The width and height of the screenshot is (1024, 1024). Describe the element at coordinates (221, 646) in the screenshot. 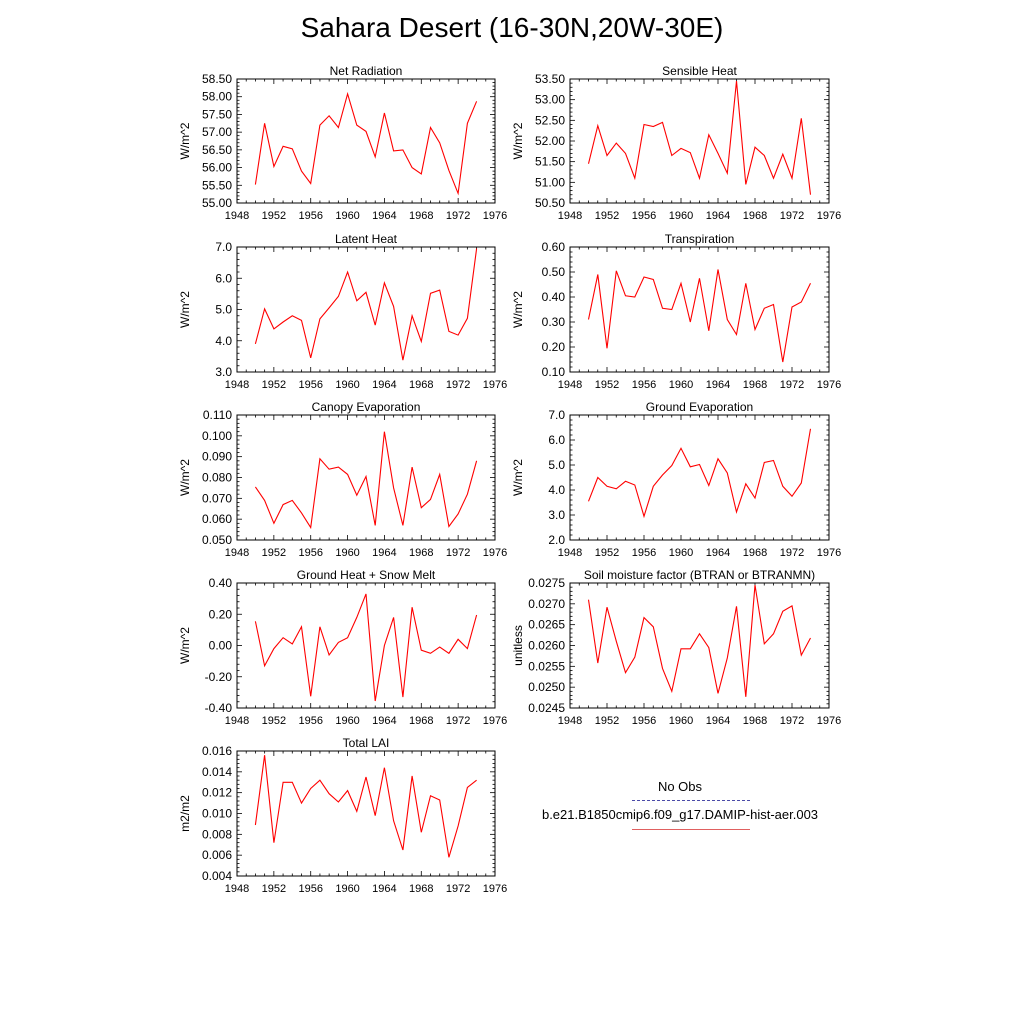

I see `y-tick-label: 0.00` at that location.